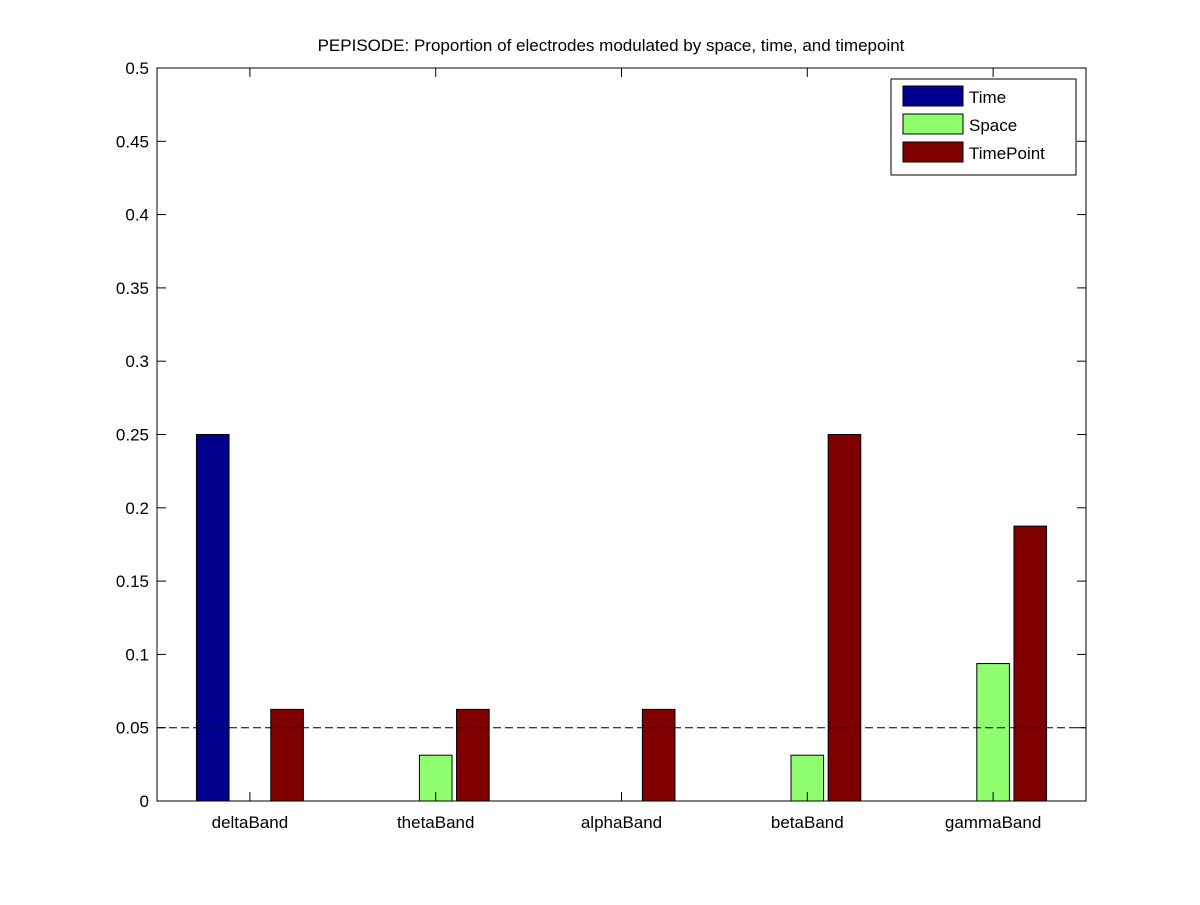 Image resolution: width=1200 pixels, height=905 pixels. I want to click on x-tick-label: thetaBand, so click(436, 822).